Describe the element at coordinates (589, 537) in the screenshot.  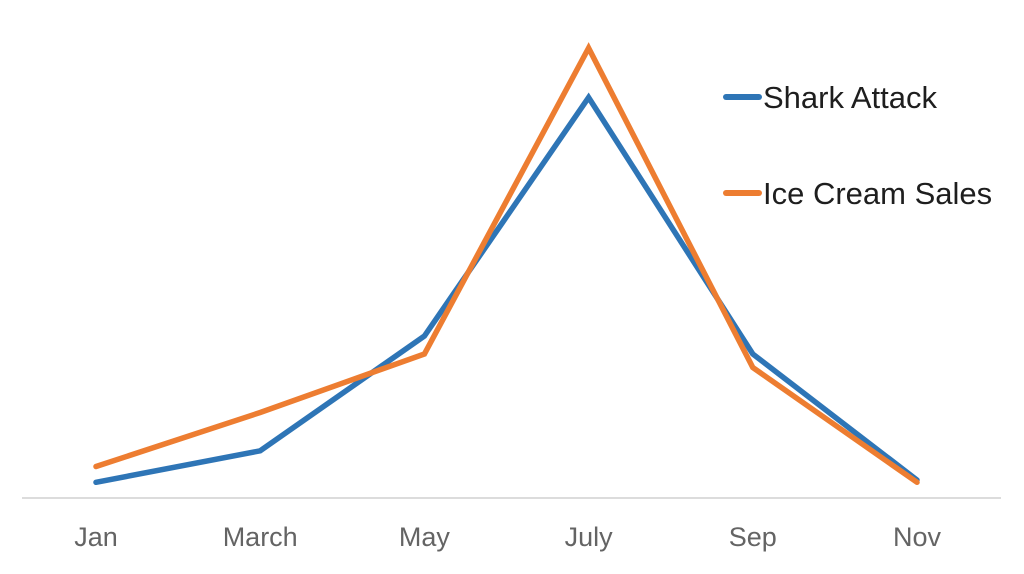
I see `x-tick-label: July` at that location.